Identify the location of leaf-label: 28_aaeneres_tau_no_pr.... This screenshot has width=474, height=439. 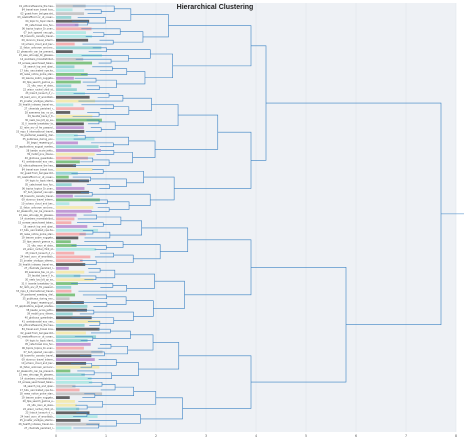
(40, 272).